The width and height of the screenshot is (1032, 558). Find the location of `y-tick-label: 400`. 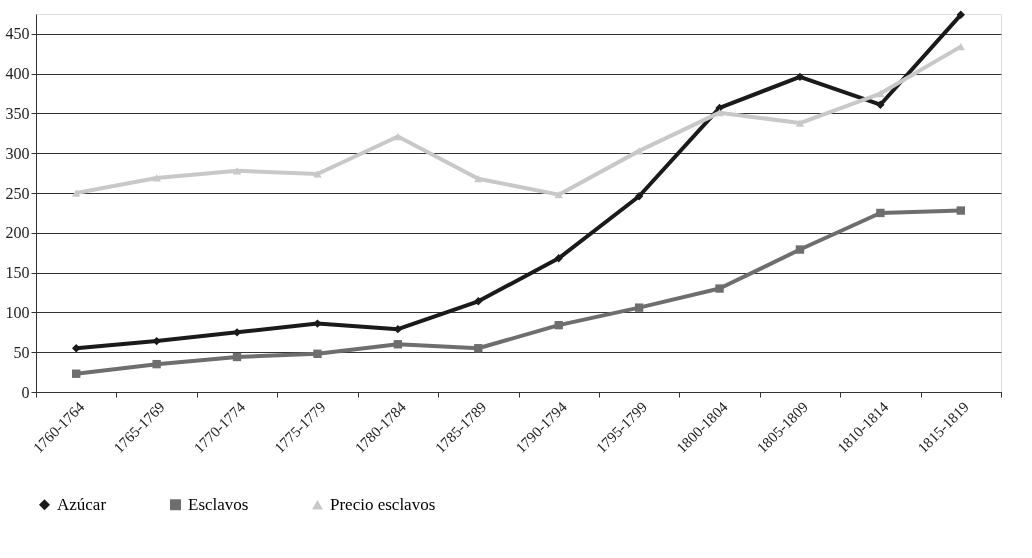

y-tick-label: 400 is located at coordinates (17, 74).